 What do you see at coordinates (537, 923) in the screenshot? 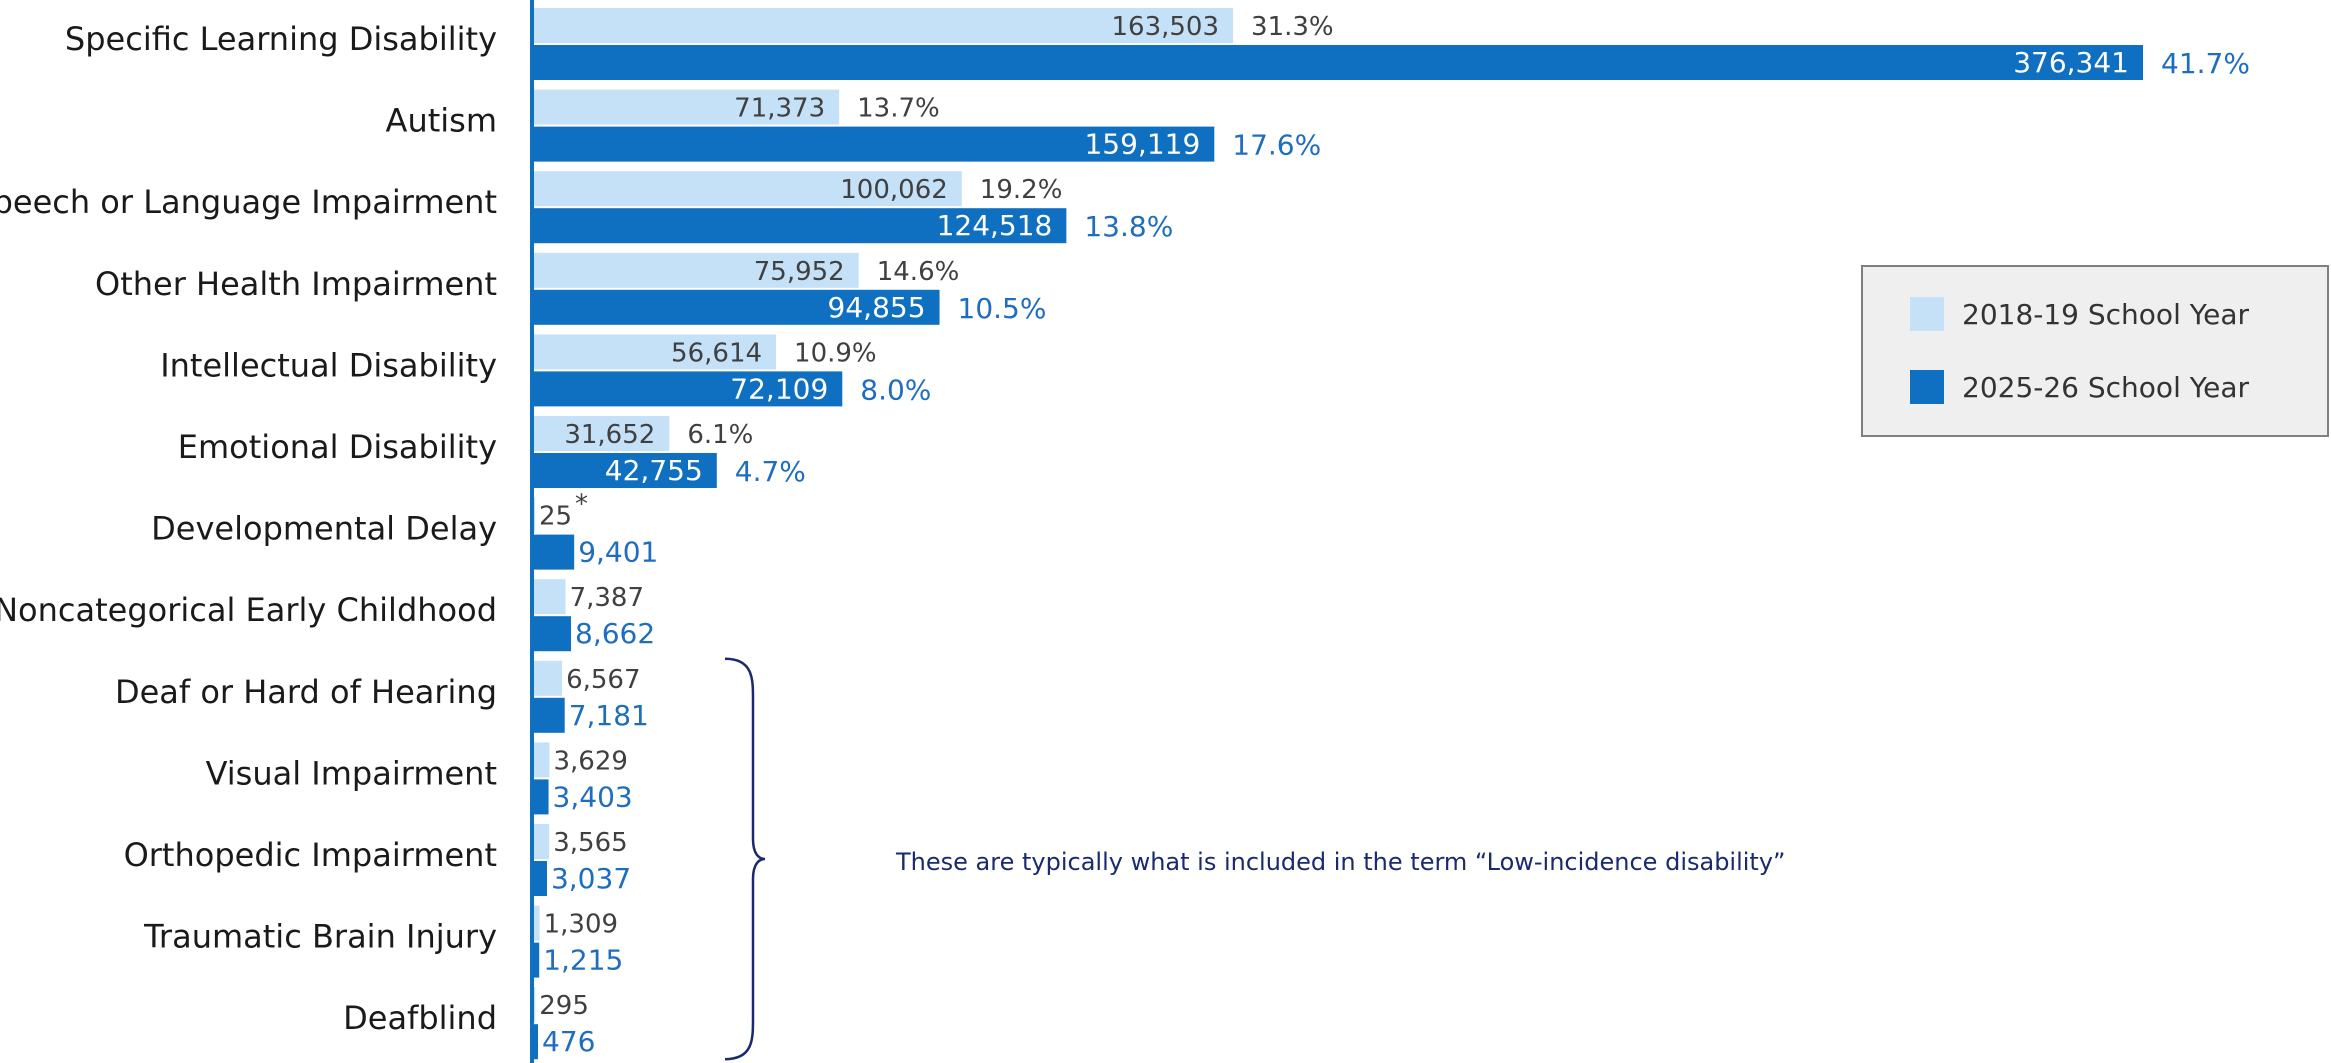
I see `bar-2018-19-traumatic-brain-injury` at bounding box center [537, 923].